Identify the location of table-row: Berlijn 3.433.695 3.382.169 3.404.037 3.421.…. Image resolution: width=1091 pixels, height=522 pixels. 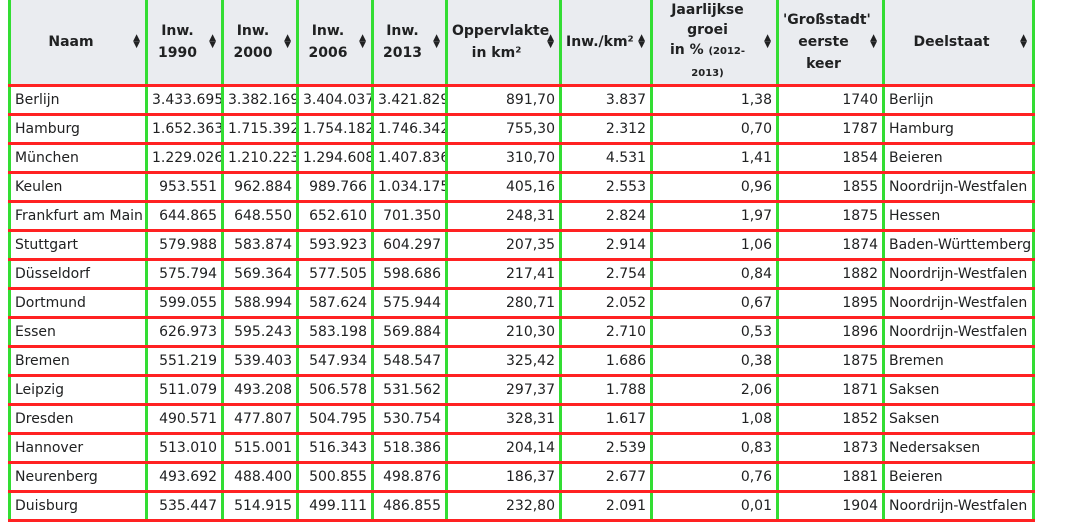
(521, 100).